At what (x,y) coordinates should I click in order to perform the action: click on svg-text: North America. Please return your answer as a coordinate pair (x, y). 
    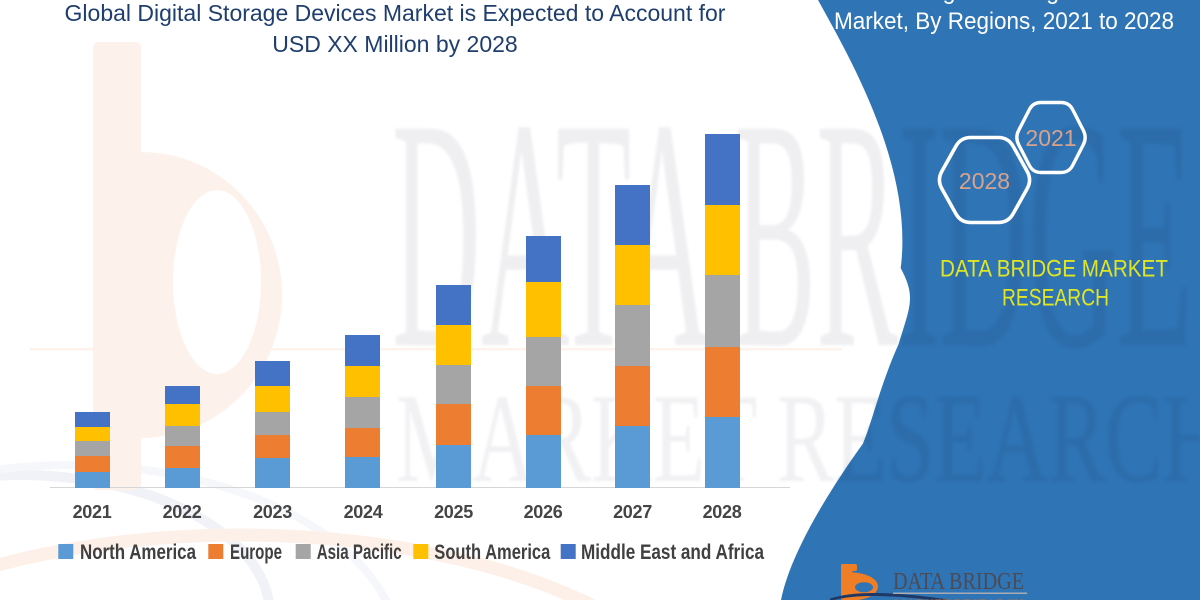
    Looking at the image, I should click on (138, 552).